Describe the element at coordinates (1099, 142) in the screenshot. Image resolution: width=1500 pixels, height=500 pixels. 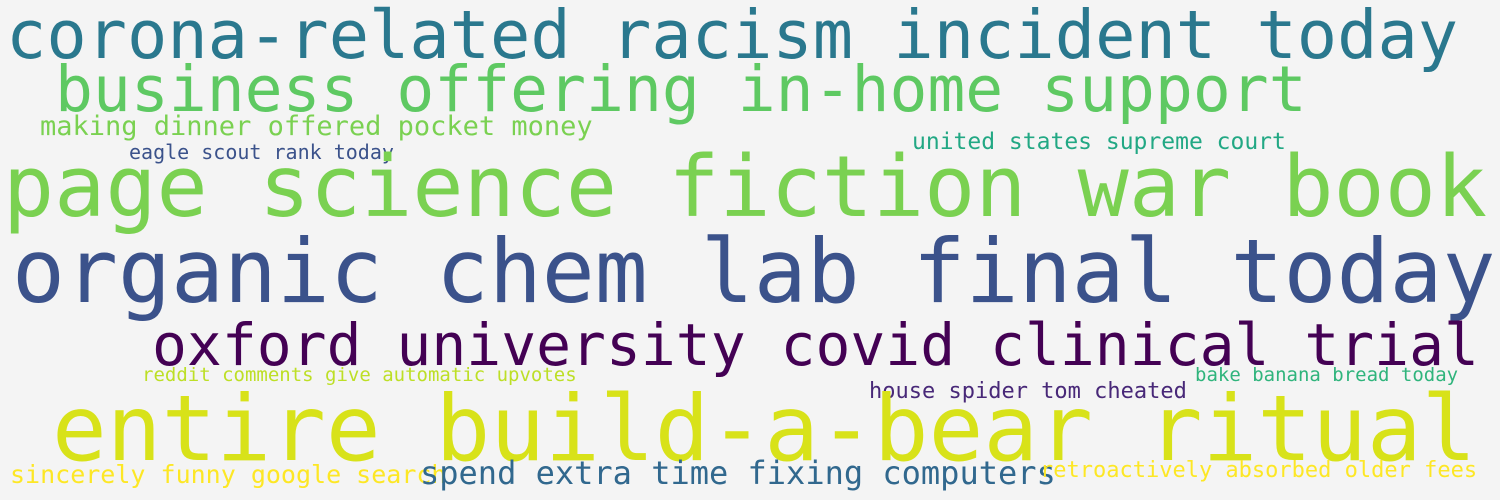
I see `phrase-supreme-court: united states supreme court` at that location.